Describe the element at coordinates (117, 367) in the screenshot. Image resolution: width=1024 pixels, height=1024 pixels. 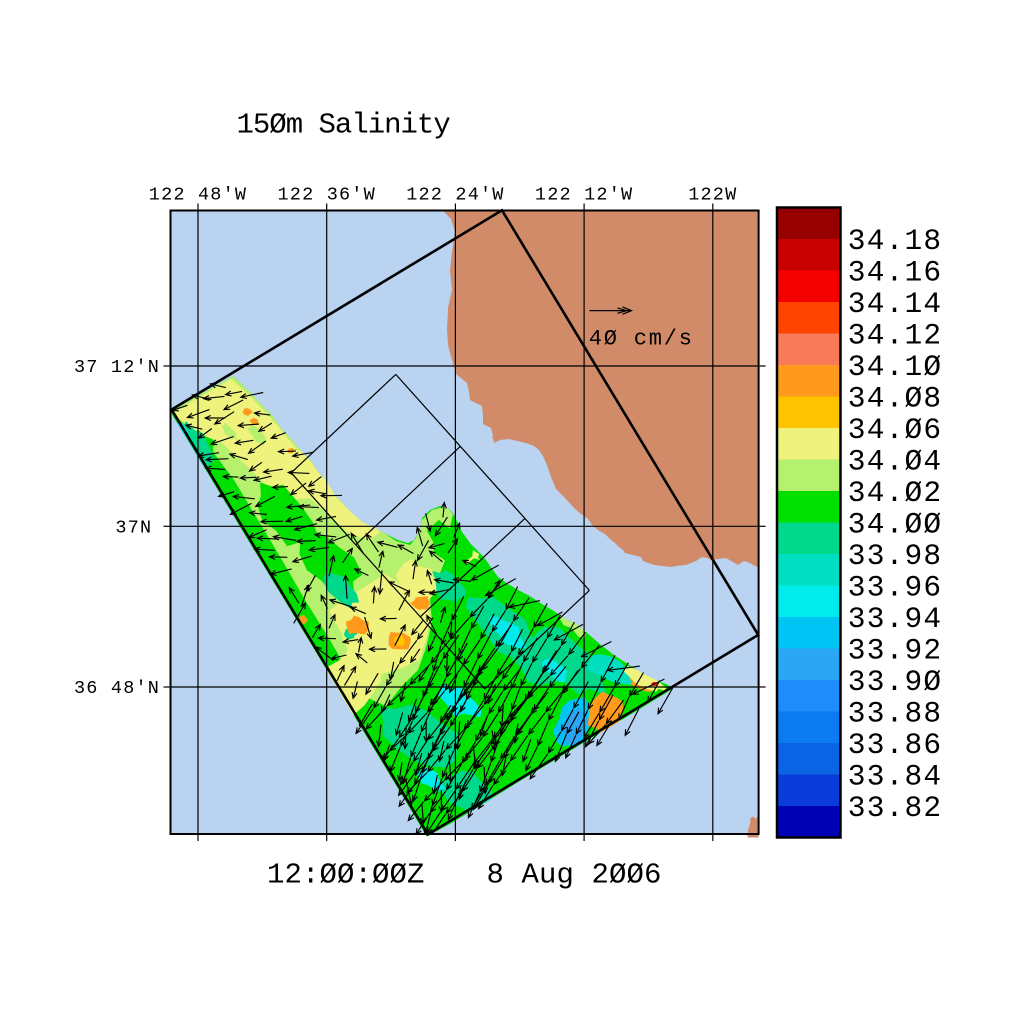
I see `svg-text: 37 12'N` at that location.